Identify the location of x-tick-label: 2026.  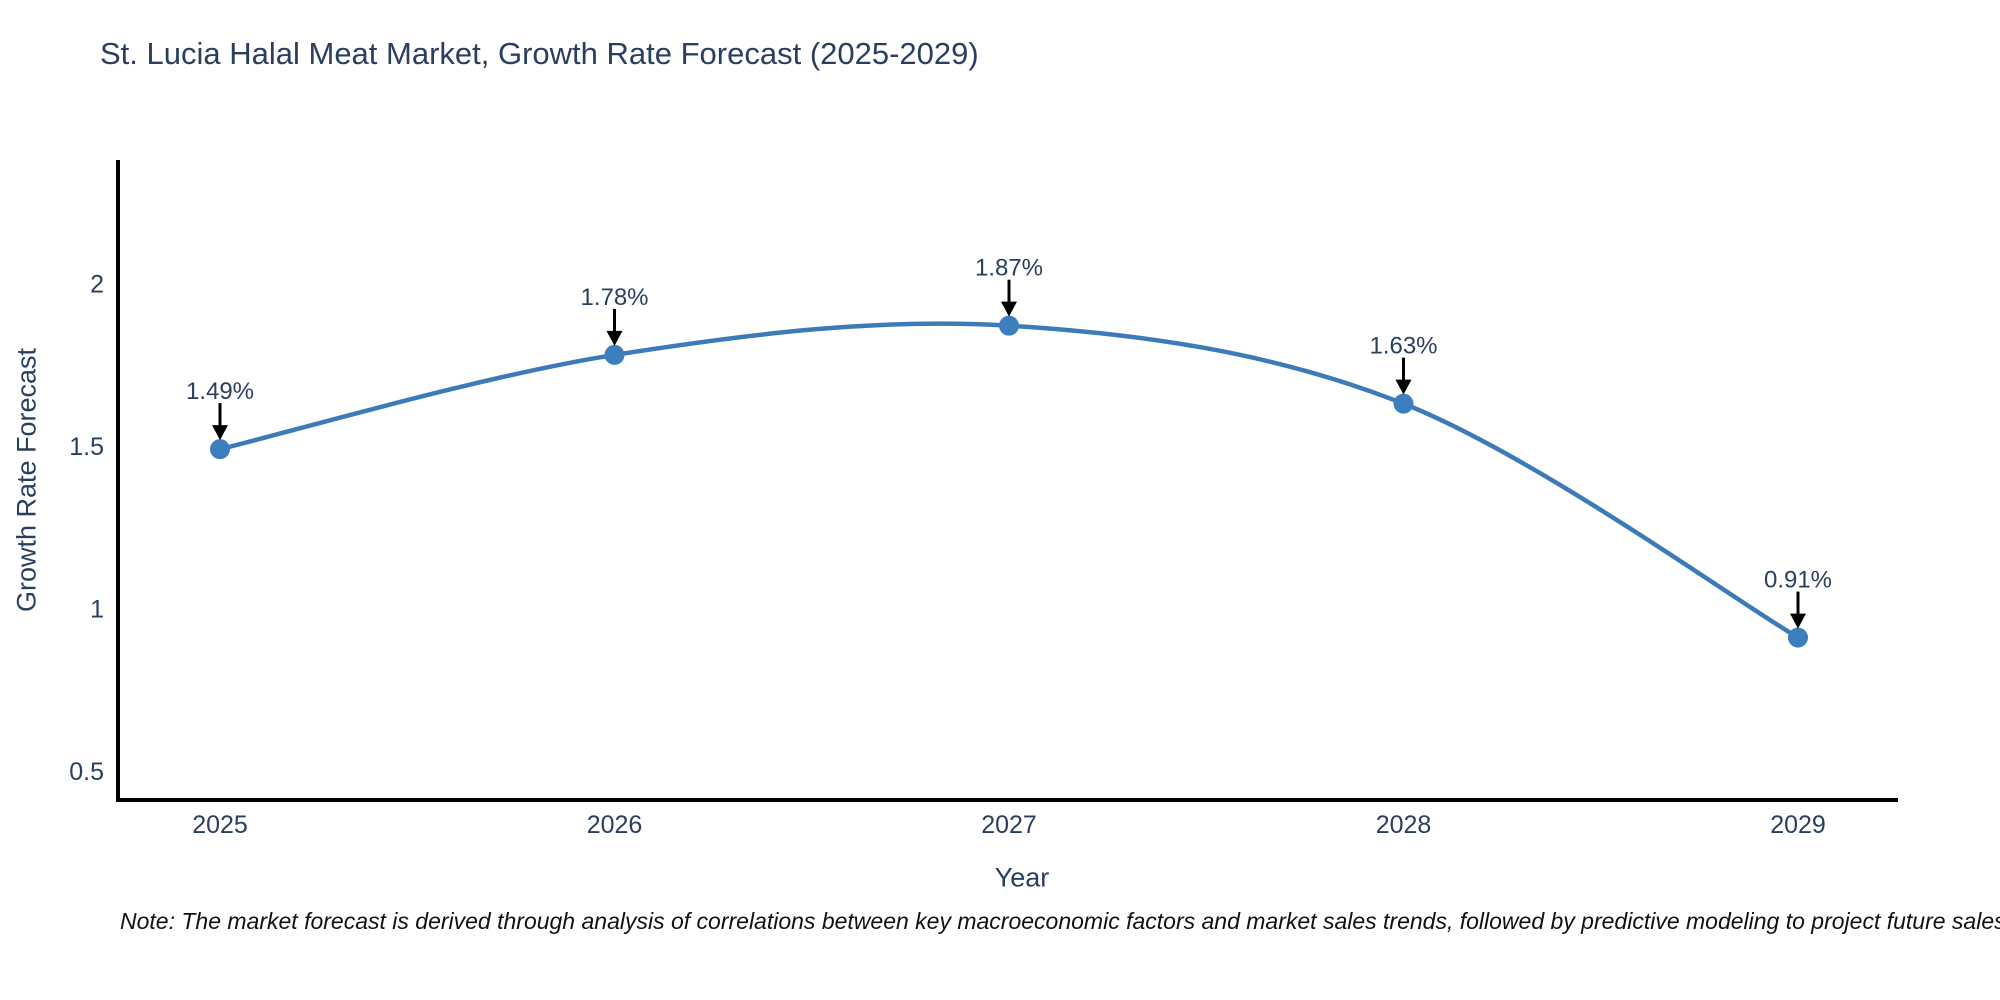
(615, 825).